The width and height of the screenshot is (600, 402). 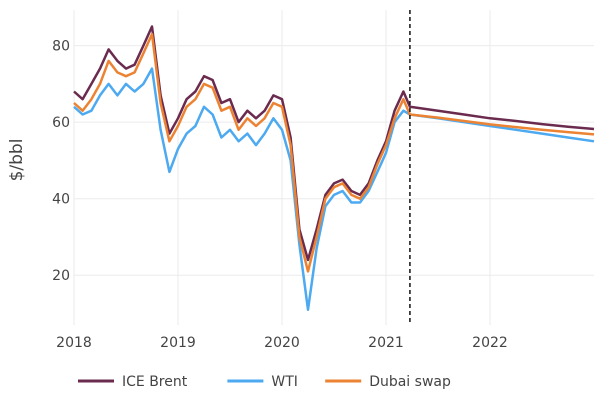 I want to click on legend-label: ICE Brent, so click(x=155, y=382).